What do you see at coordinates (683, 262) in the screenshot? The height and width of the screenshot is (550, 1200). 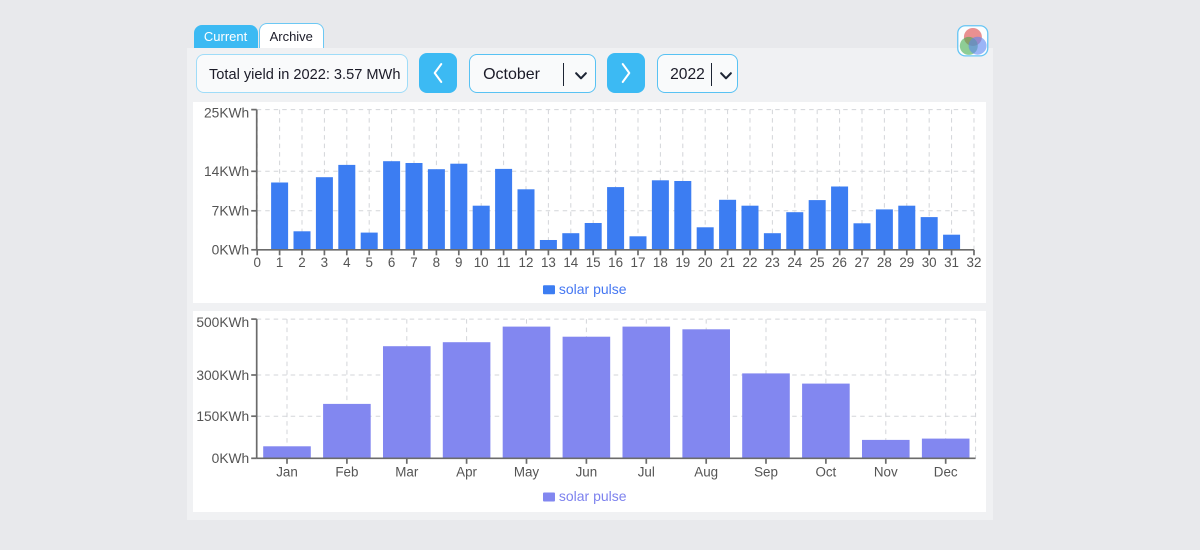 I see `svg-text: 19` at bounding box center [683, 262].